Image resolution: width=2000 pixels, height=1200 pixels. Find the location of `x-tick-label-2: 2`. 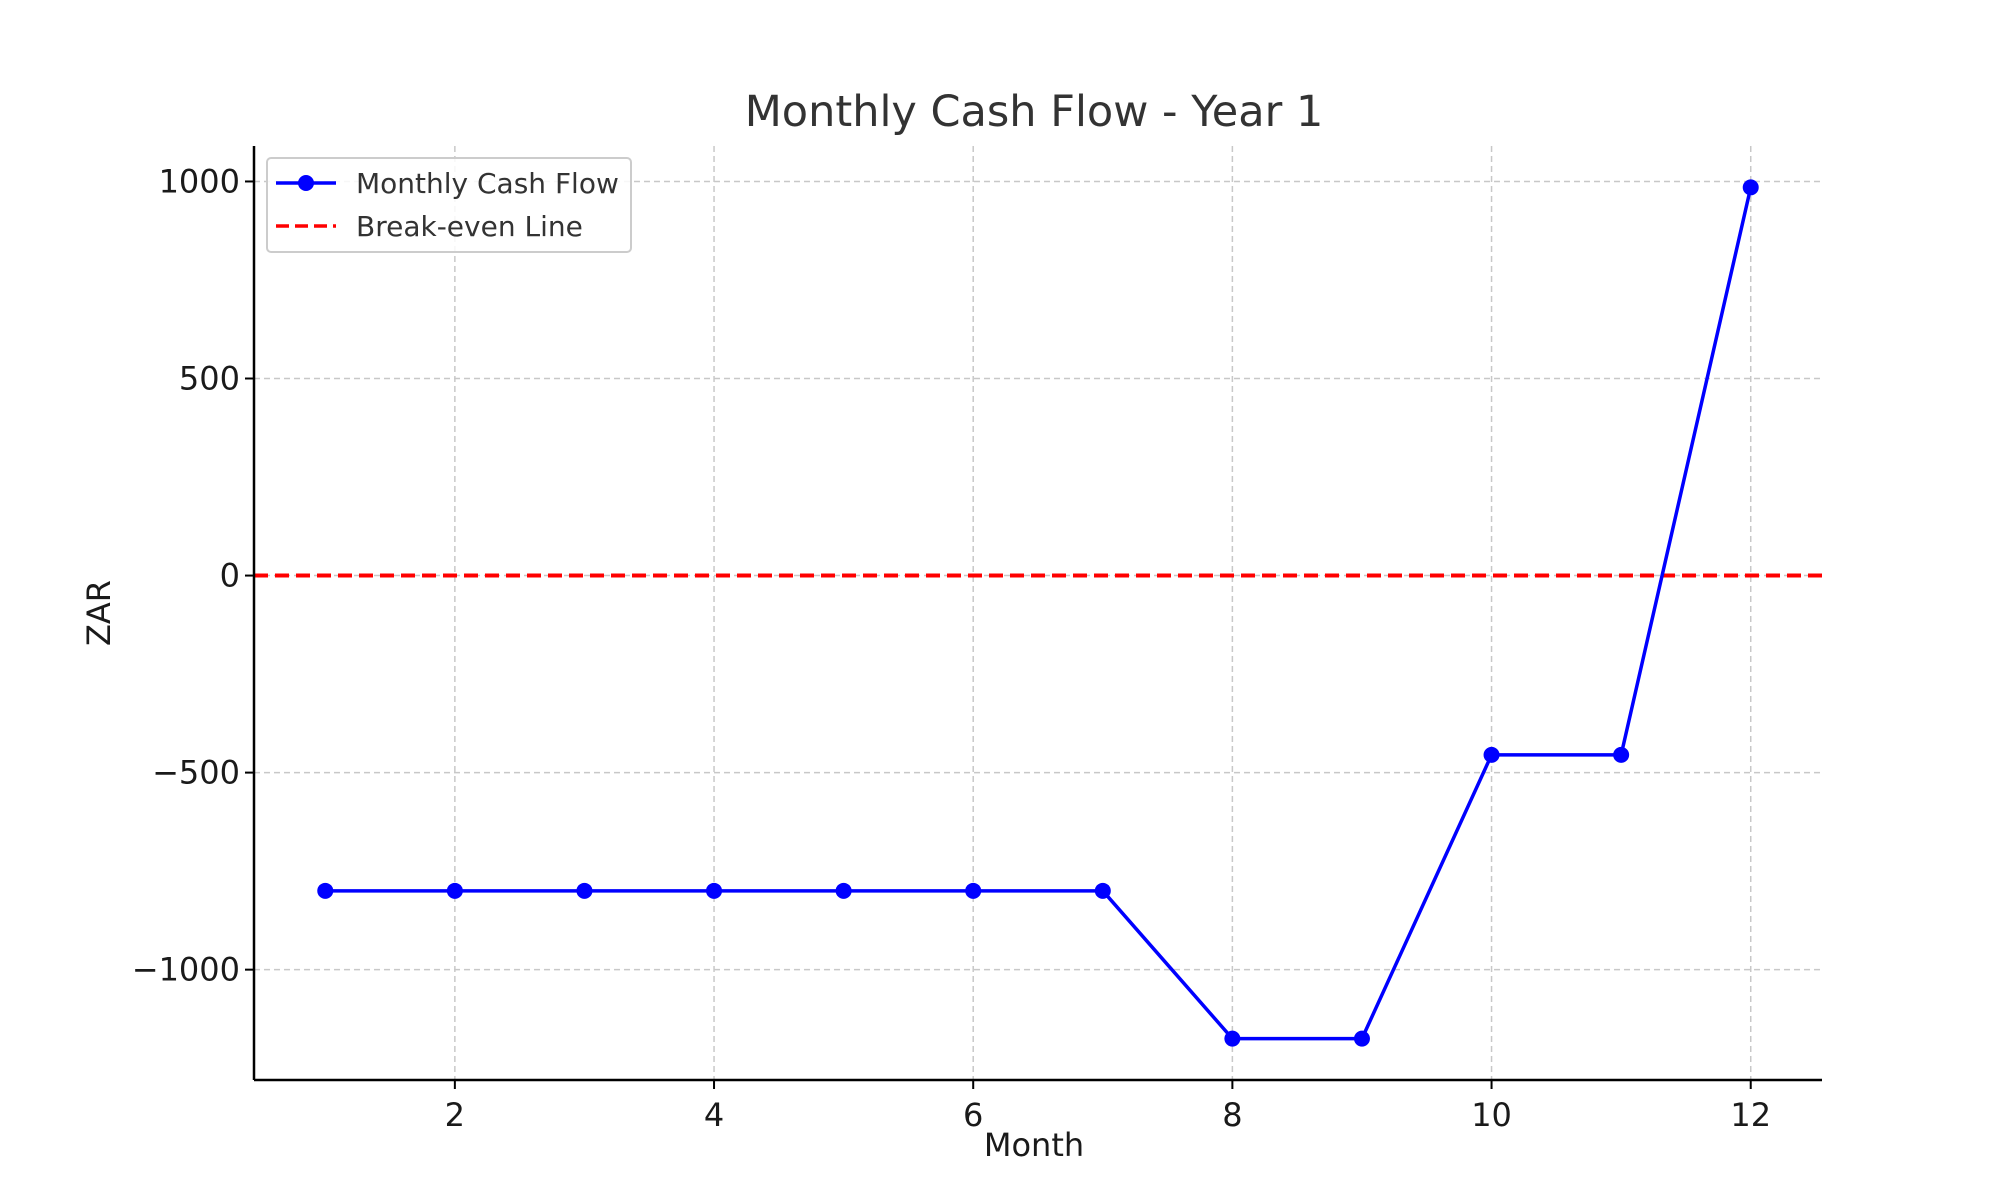

x-tick-label-2: 2 is located at coordinates (455, 1115).